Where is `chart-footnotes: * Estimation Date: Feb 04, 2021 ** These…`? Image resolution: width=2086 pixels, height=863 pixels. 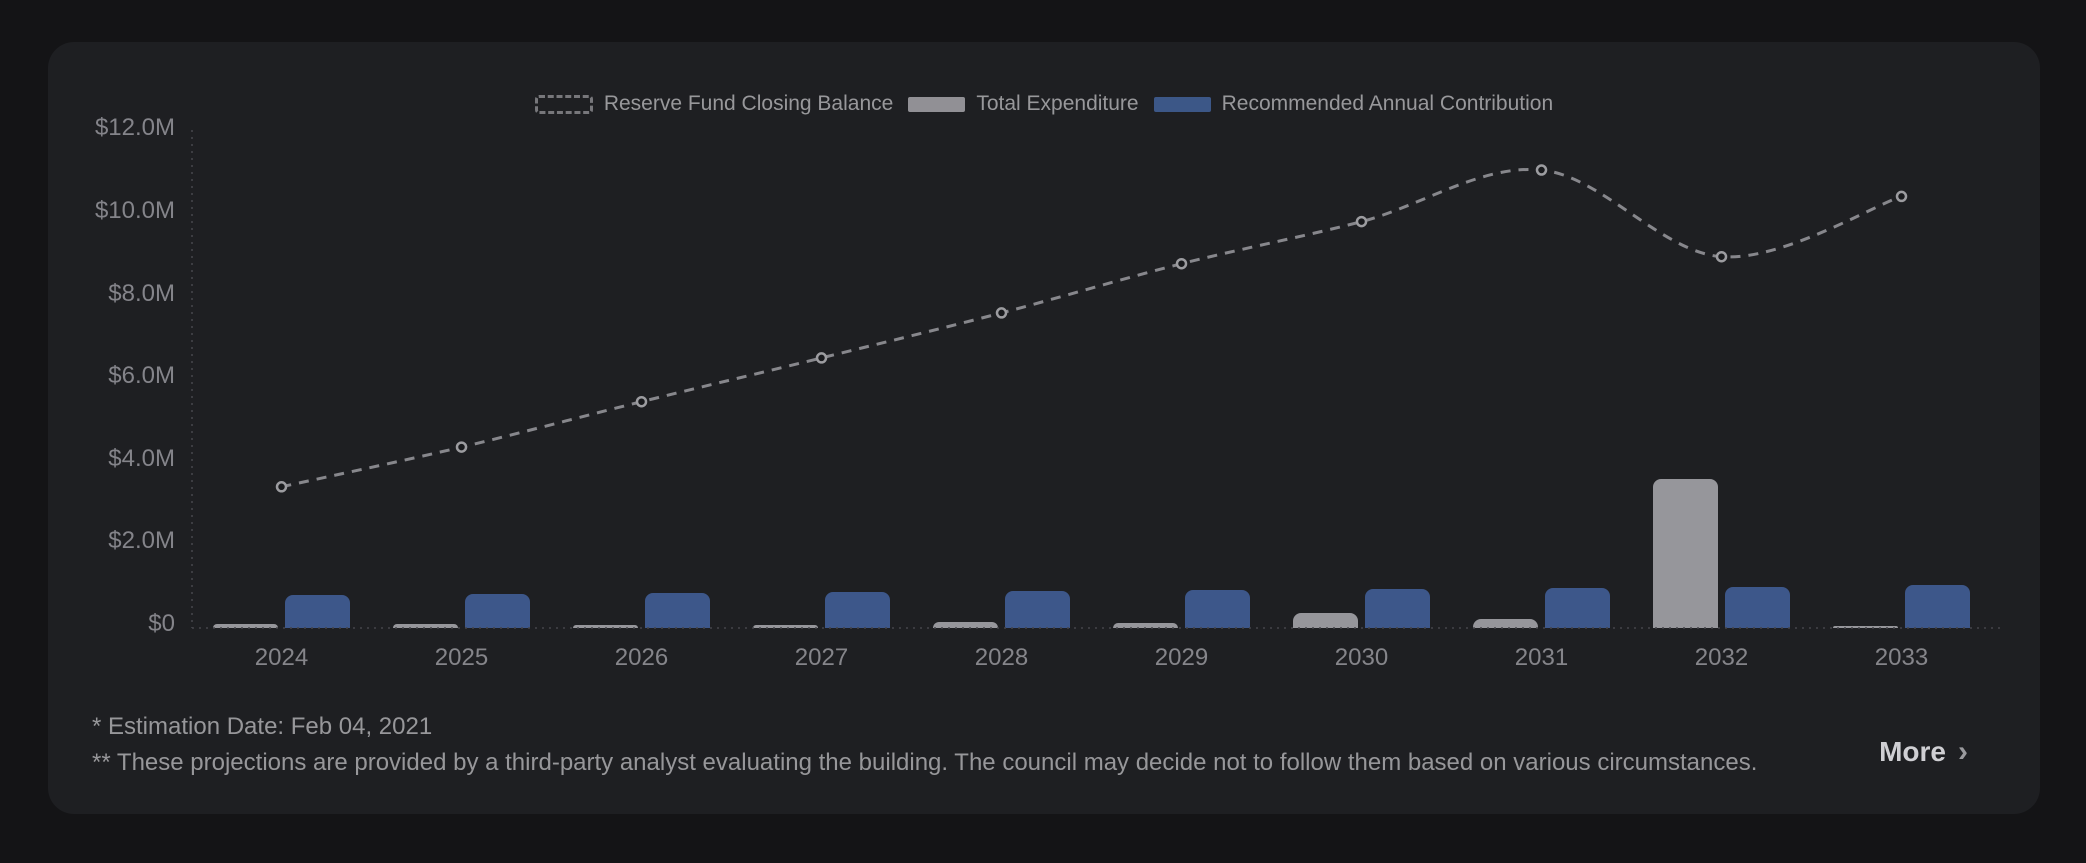
chart-footnotes: * Estimation Date: Feb 04, 2021 ** These… is located at coordinates (924, 745).